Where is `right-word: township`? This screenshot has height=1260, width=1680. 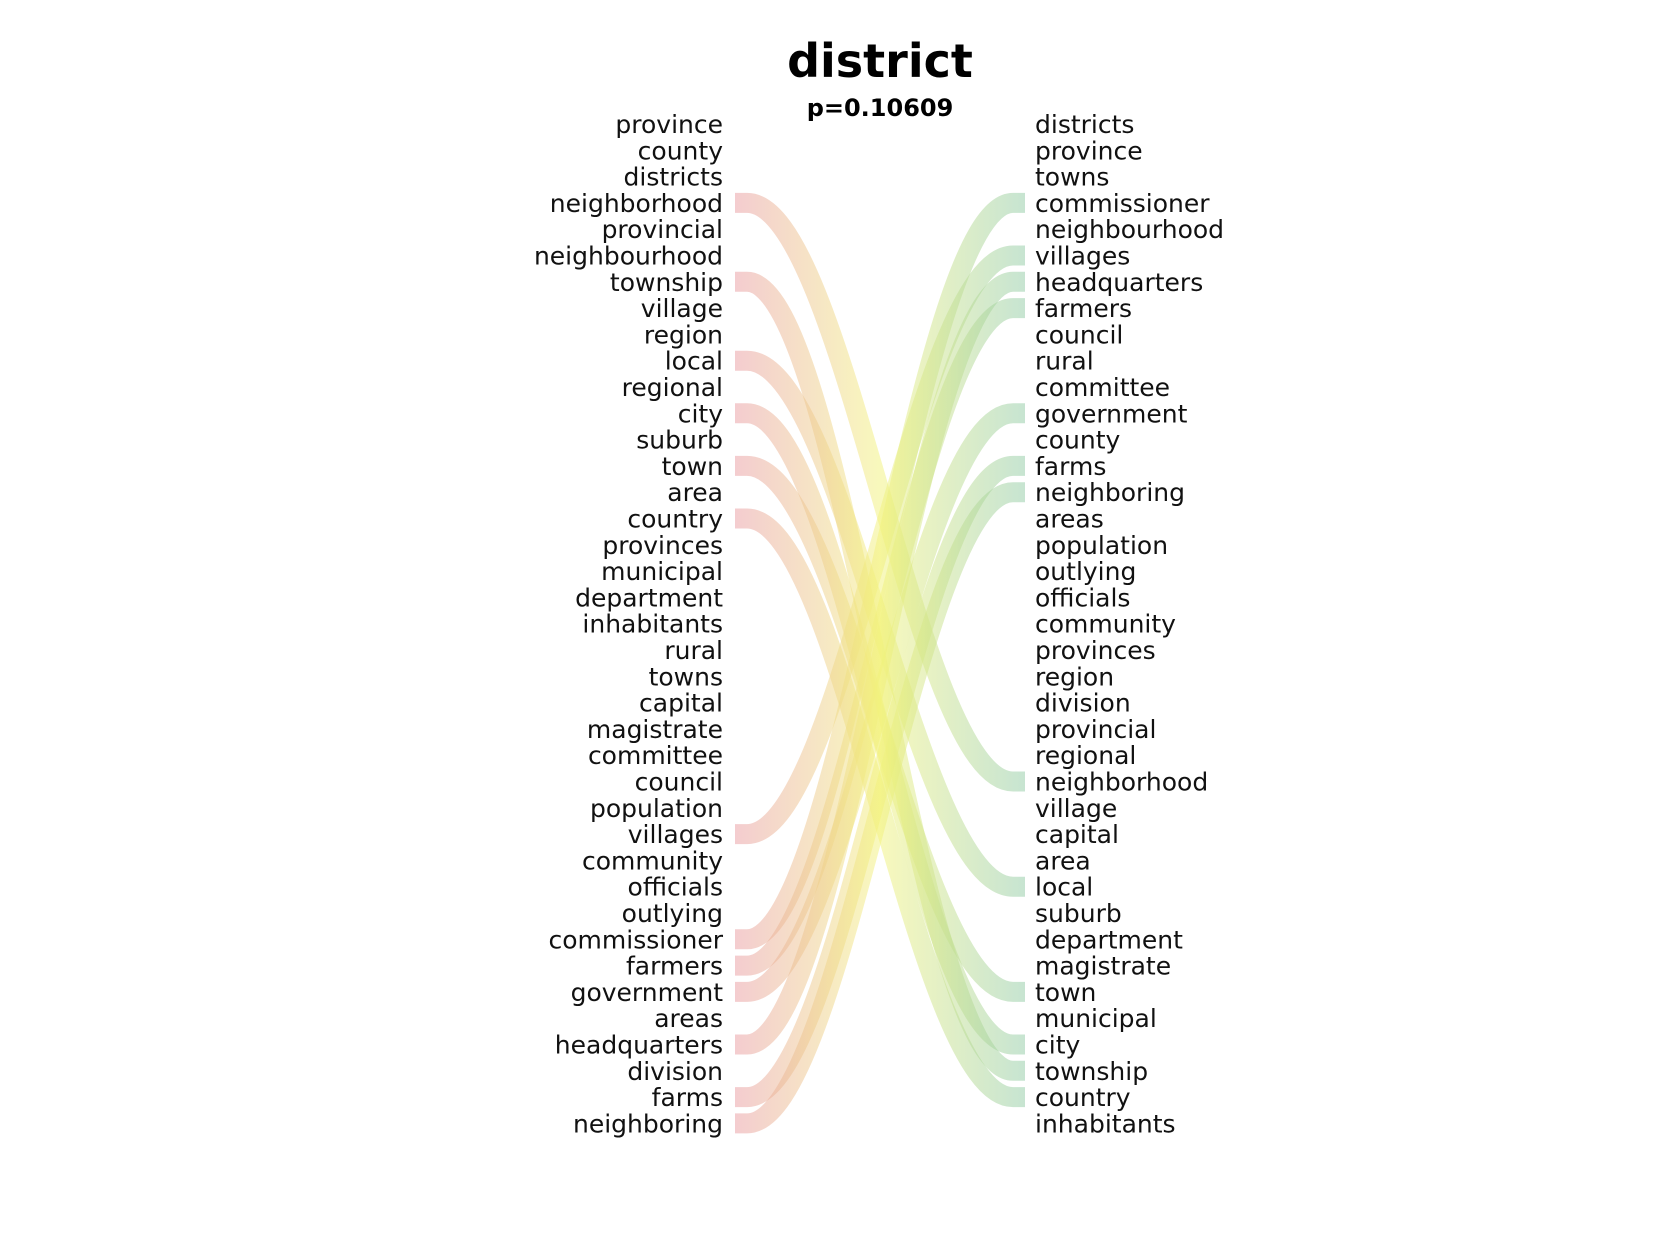
right-word: township is located at coordinates (1091, 1071).